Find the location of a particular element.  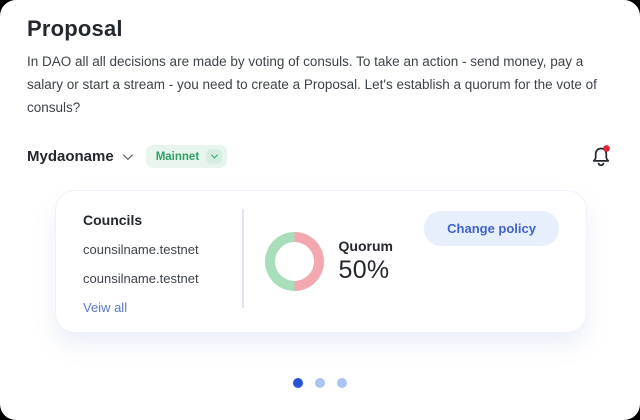

network-badge-dropdown: Mainnet is located at coordinates (186, 157).